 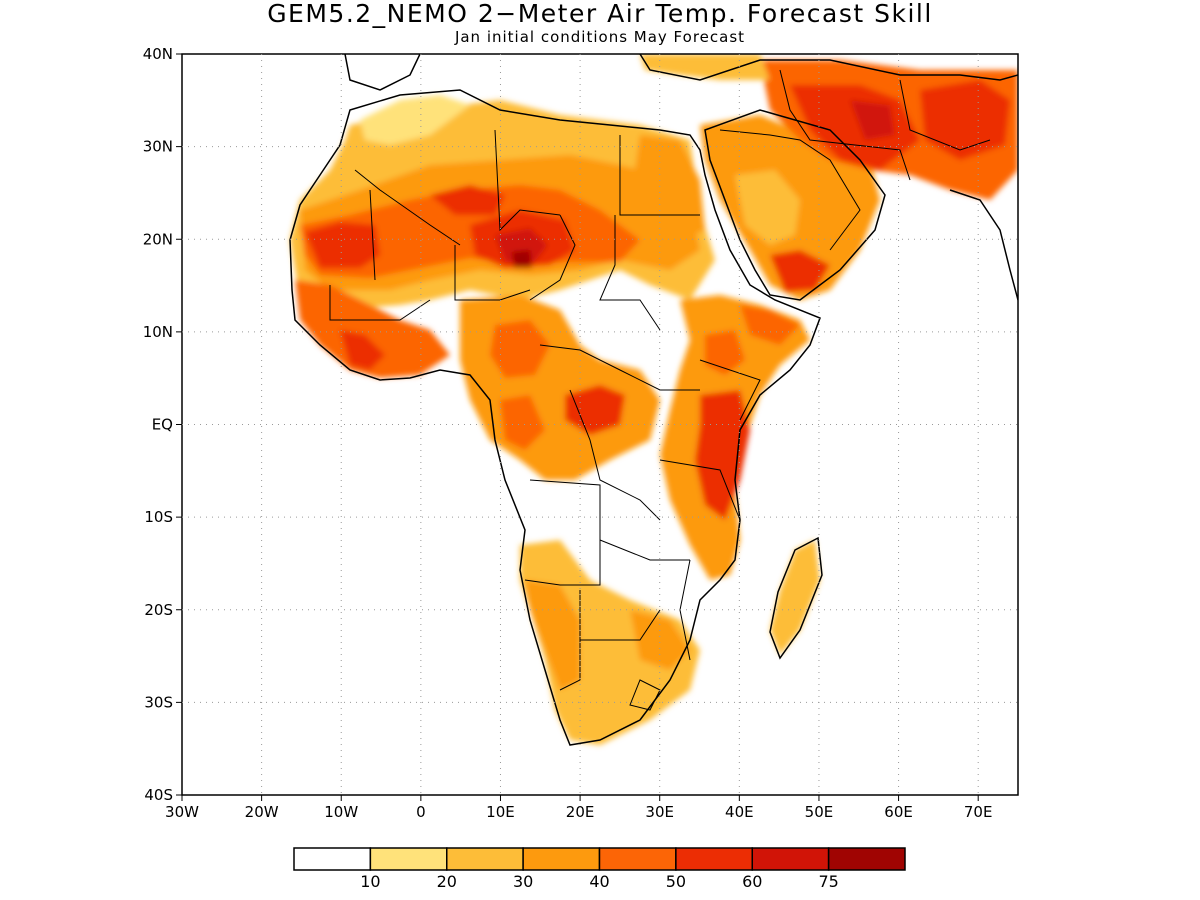 What do you see at coordinates (552, 257) in the screenshot?
I see `border-chad` at bounding box center [552, 257].